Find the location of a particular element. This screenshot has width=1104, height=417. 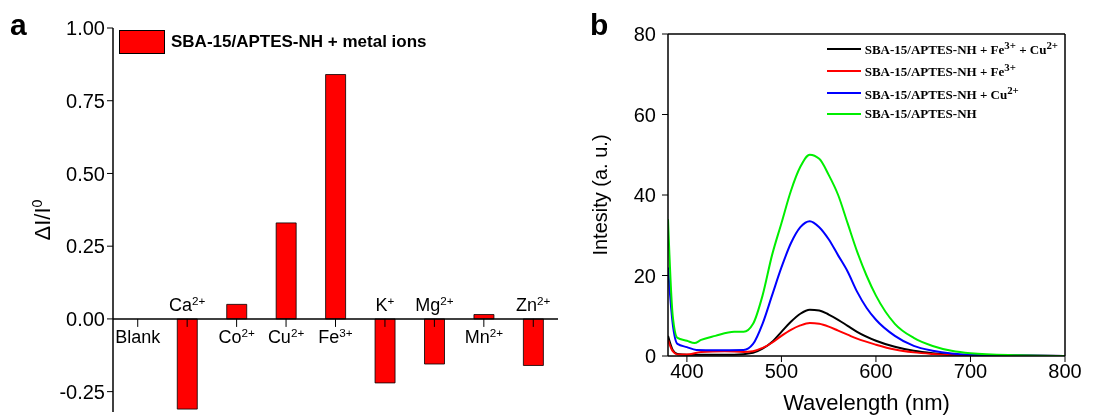

y-tick-label: 60 is located at coordinates (644, 114).